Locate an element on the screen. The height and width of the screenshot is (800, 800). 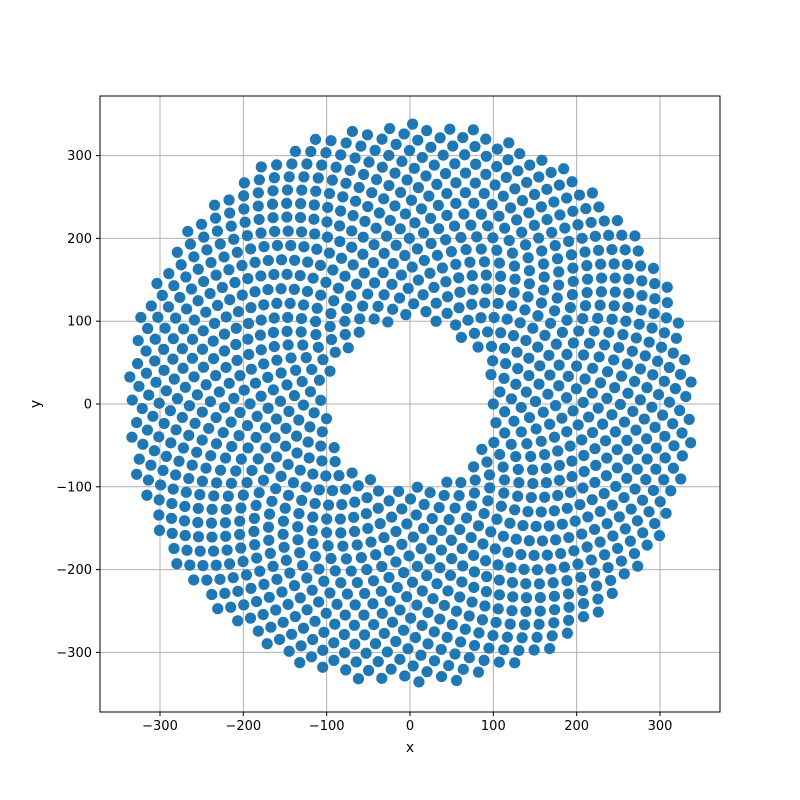
y-tick-label: −200 is located at coordinates (74, 570).